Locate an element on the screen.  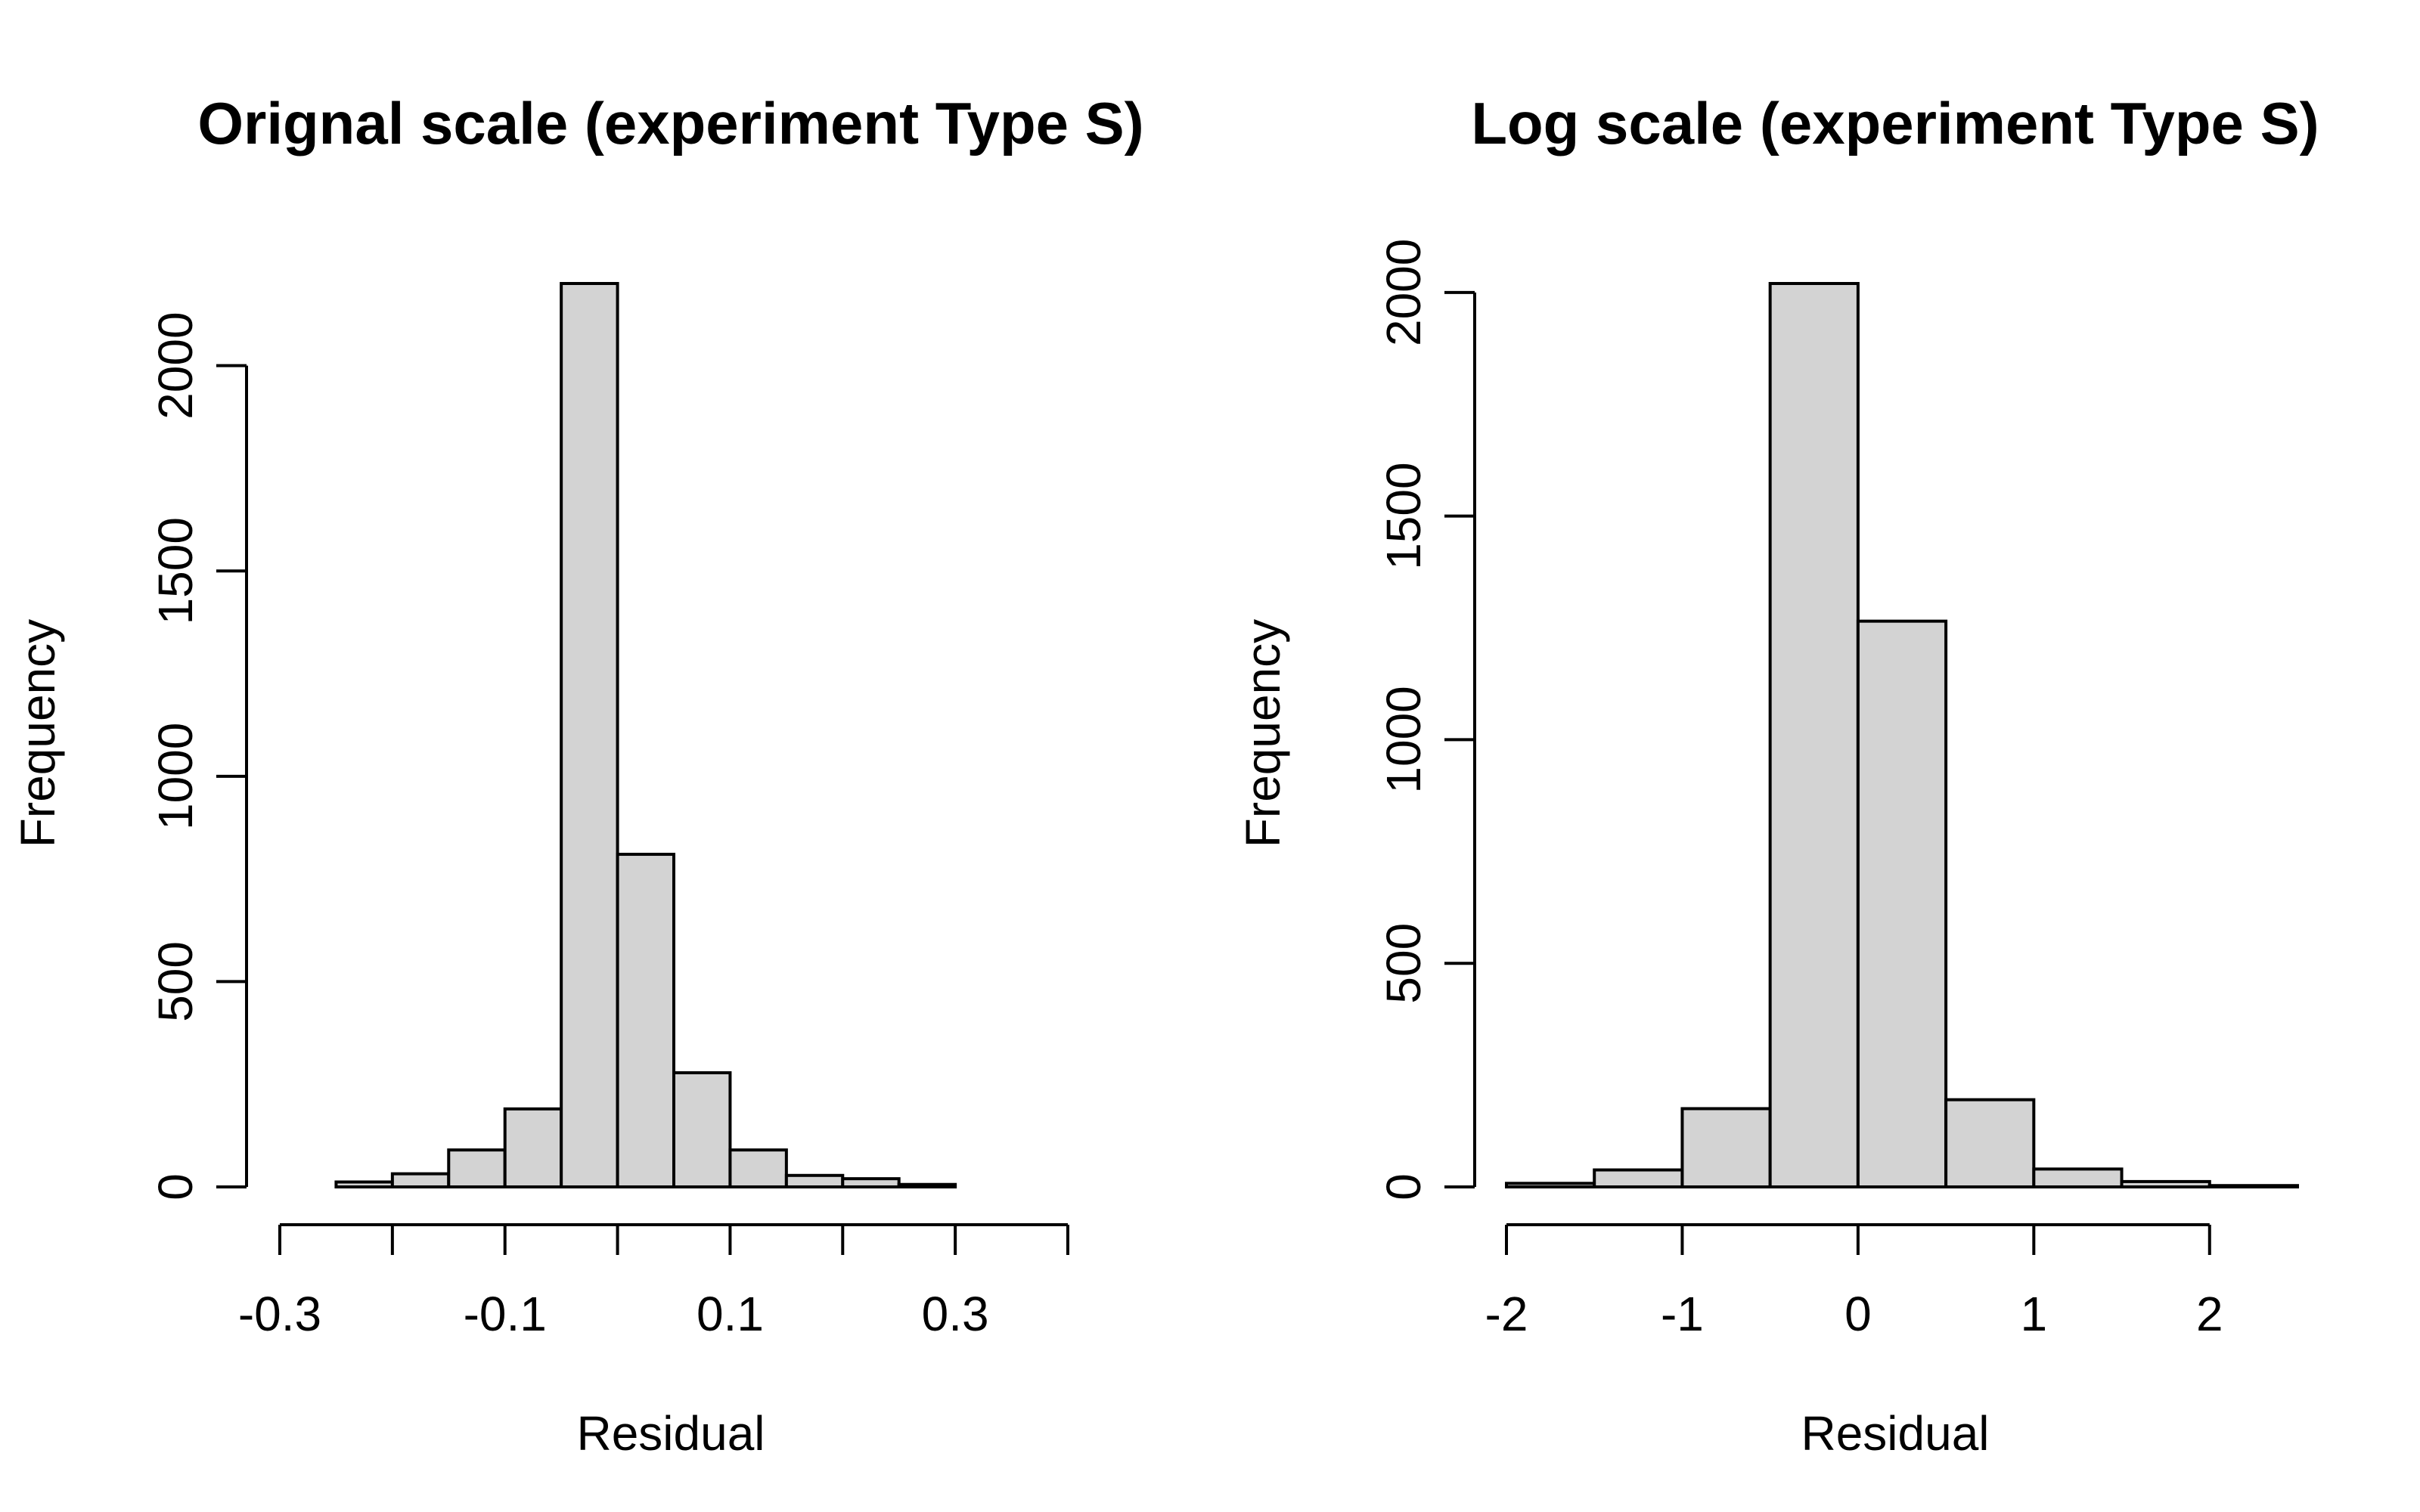
x-tick-label: 1 is located at coordinates (2034, 1314).